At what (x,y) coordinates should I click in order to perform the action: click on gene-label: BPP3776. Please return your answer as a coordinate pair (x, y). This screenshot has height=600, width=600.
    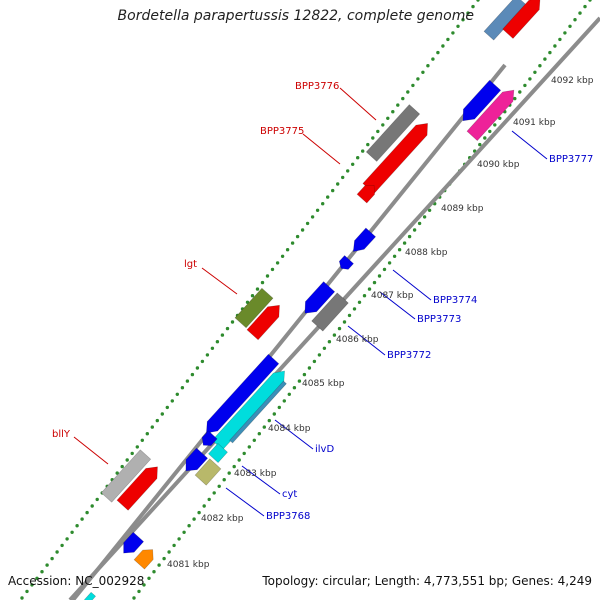
    Looking at the image, I should click on (317, 86).